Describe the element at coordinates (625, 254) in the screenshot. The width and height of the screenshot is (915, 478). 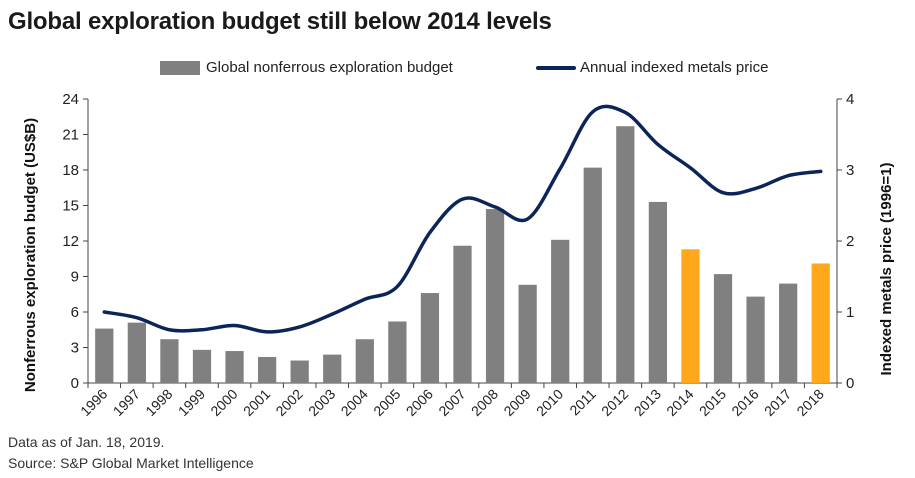
I see `bar-2012` at that location.